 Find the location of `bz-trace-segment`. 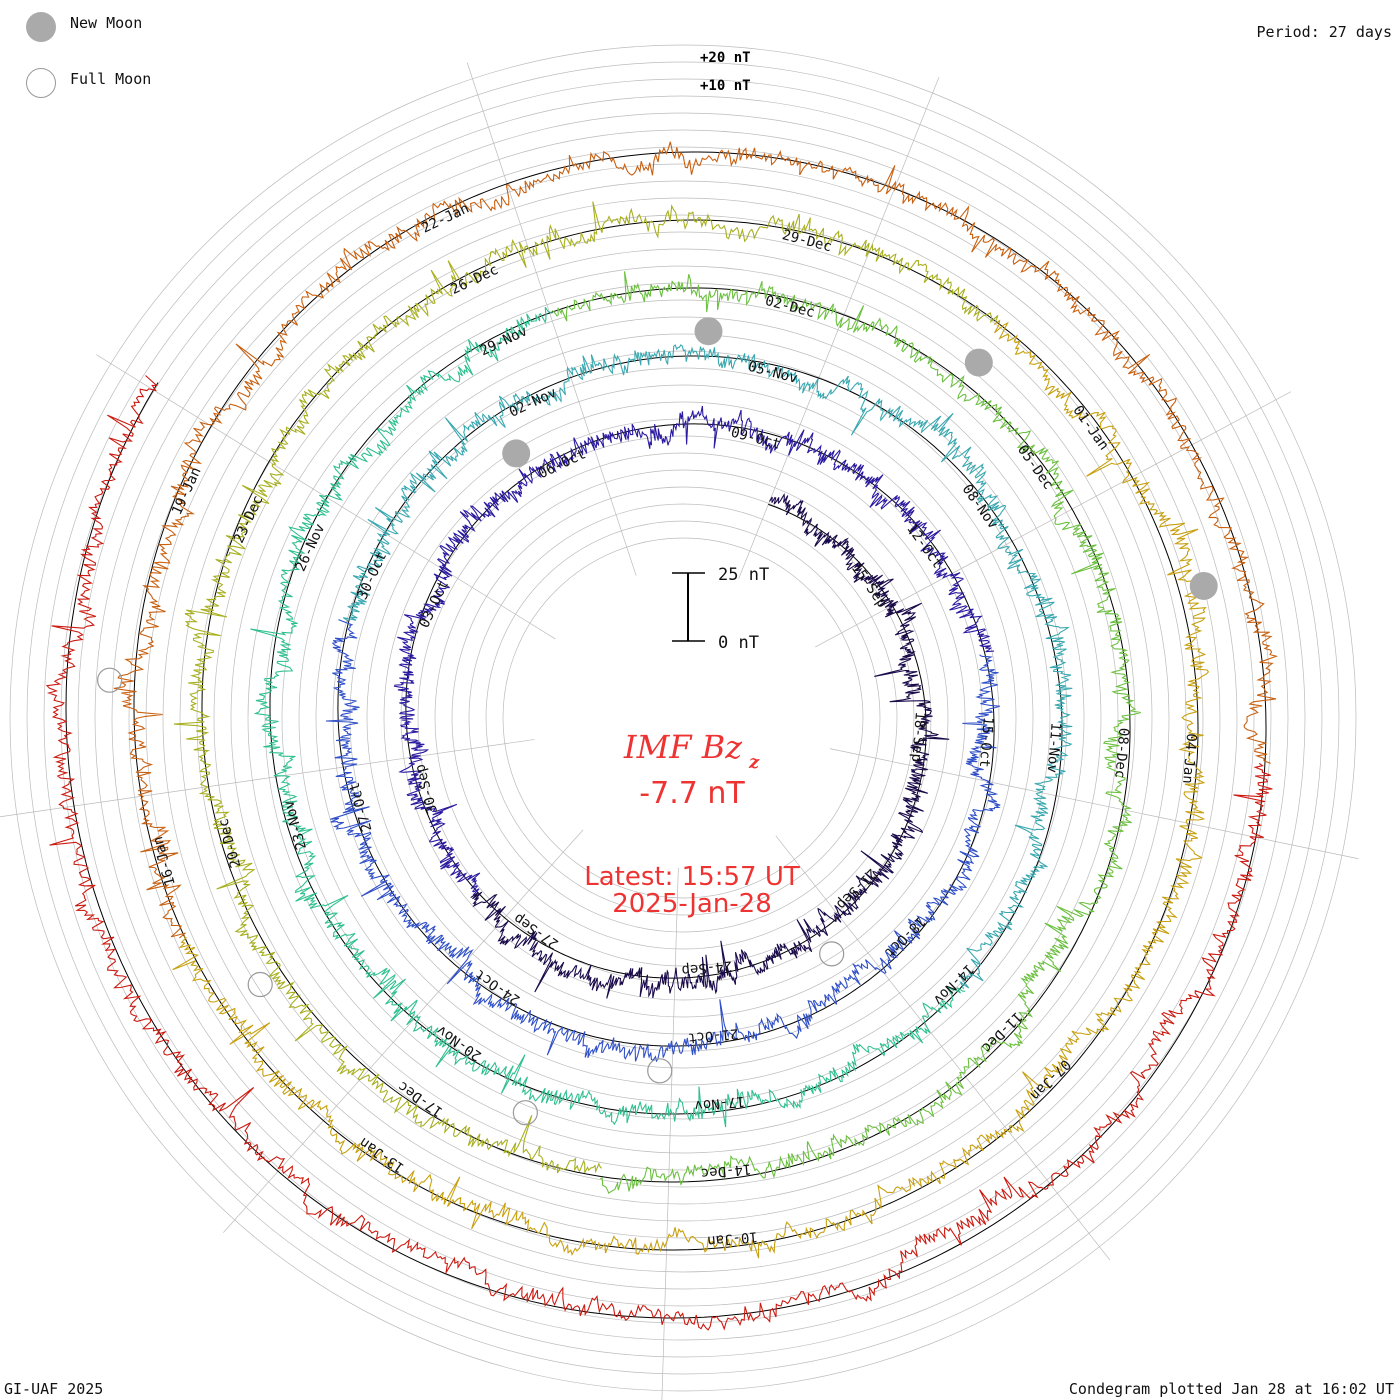

bz-trace-segment is located at coordinates (710, 746).